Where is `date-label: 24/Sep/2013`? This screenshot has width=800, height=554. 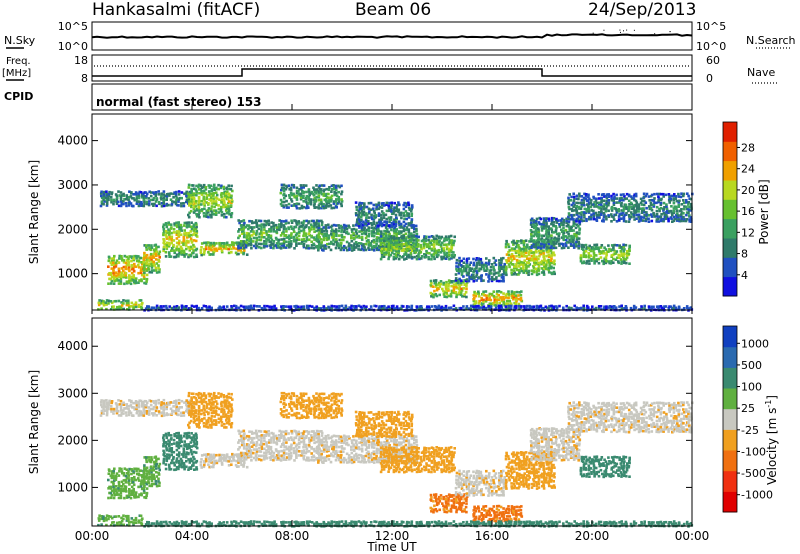
date-label: 24/Sep/2013 is located at coordinates (642, 10).